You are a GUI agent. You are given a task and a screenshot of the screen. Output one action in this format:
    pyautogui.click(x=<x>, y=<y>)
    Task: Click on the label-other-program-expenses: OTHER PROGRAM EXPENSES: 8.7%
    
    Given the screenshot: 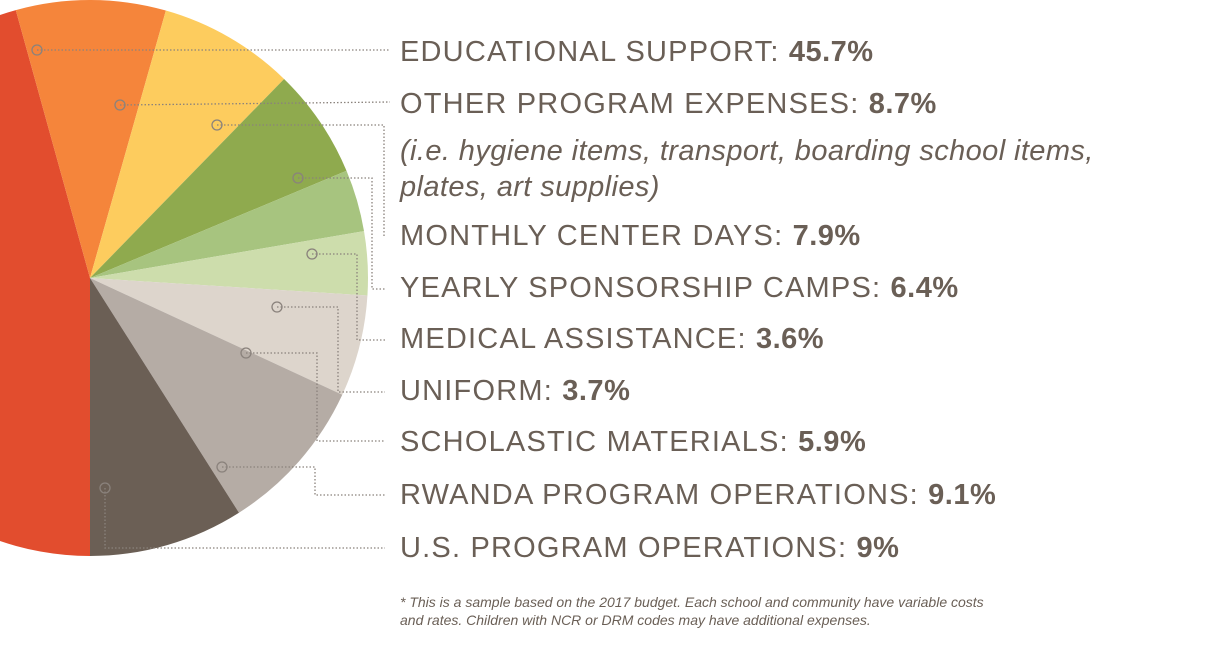 What is the action you would take?
    pyautogui.click(x=668, y=104)
    